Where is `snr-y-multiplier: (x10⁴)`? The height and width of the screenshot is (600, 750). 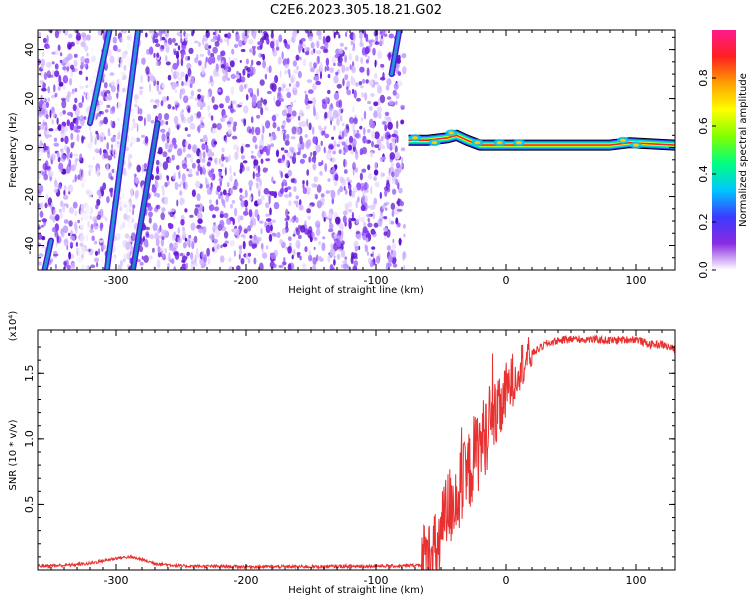 snr-y-multiplier: (x10⁴) is located at coordinates (13, 326).